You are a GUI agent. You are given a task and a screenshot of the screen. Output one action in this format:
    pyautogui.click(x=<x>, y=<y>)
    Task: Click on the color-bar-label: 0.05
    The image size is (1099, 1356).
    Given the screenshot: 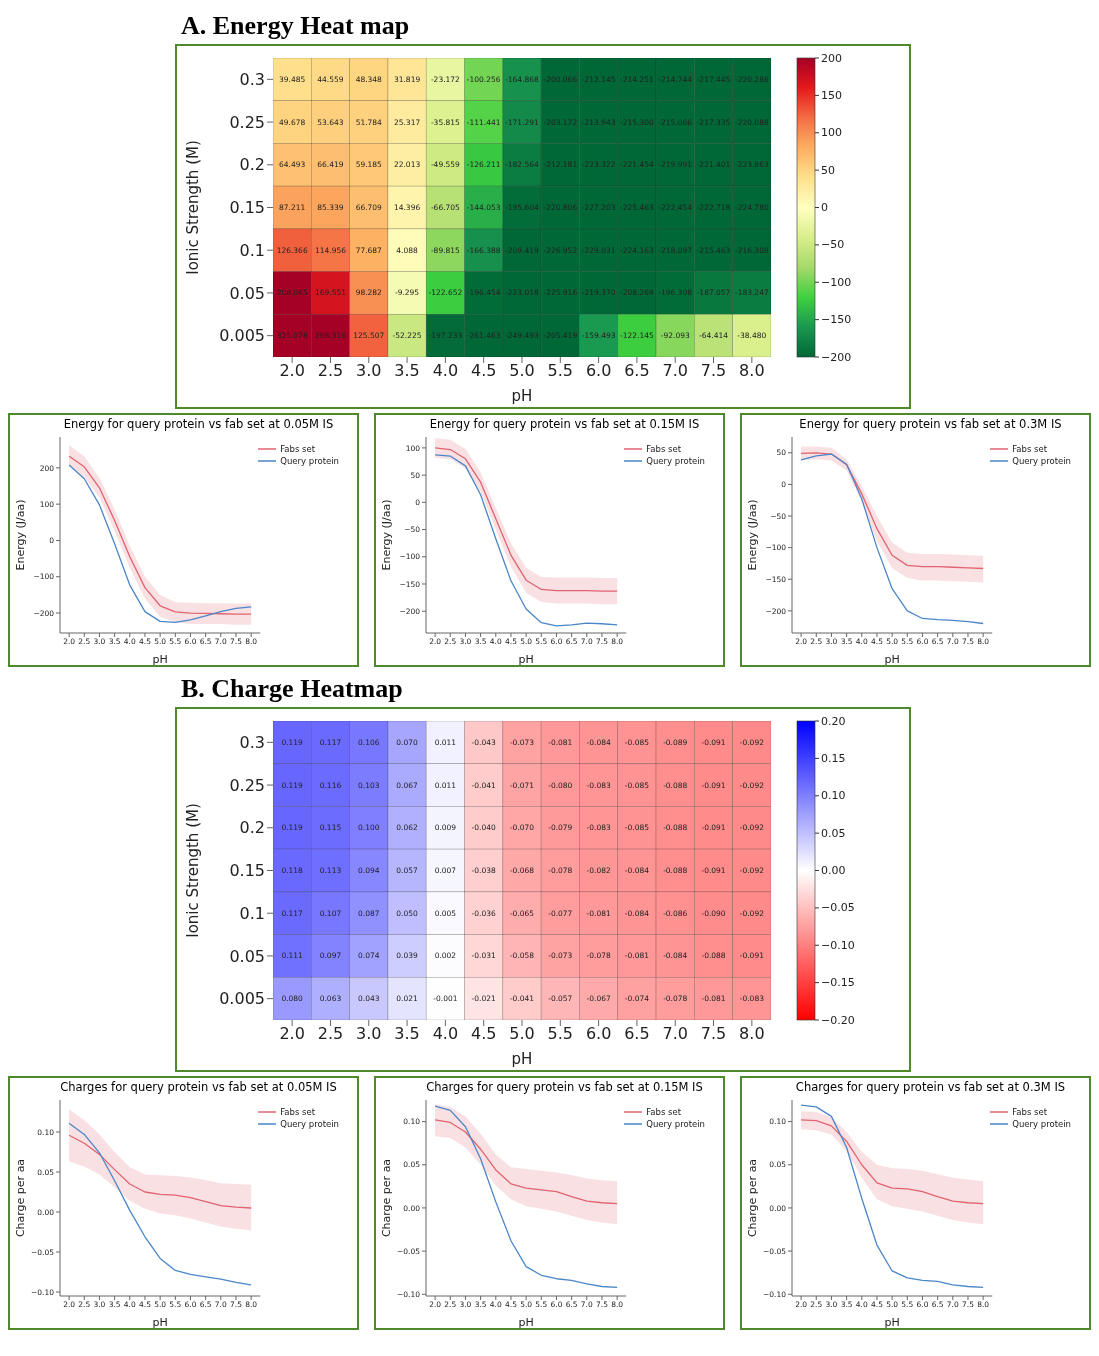 What is the action you would take?
    pyautogui.click(x=833, y=833)
    